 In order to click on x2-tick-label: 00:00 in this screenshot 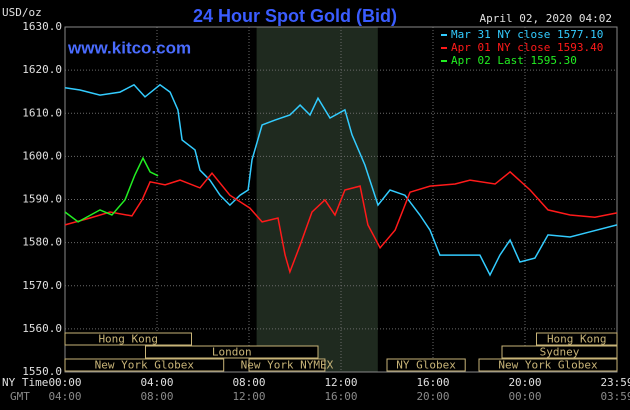, I will do `click(524, 396)`.